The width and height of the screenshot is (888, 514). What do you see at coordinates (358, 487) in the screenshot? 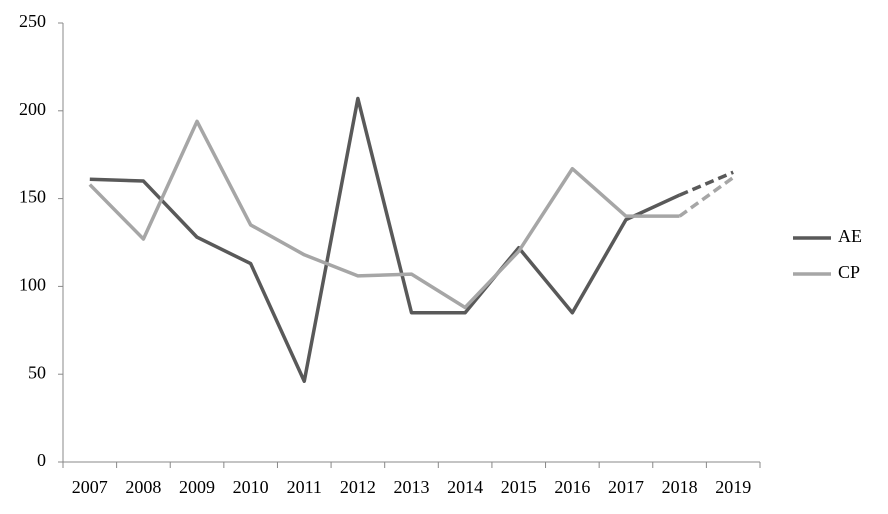
I see `x-tick-label: 2012` at bounding box center [358, 487].